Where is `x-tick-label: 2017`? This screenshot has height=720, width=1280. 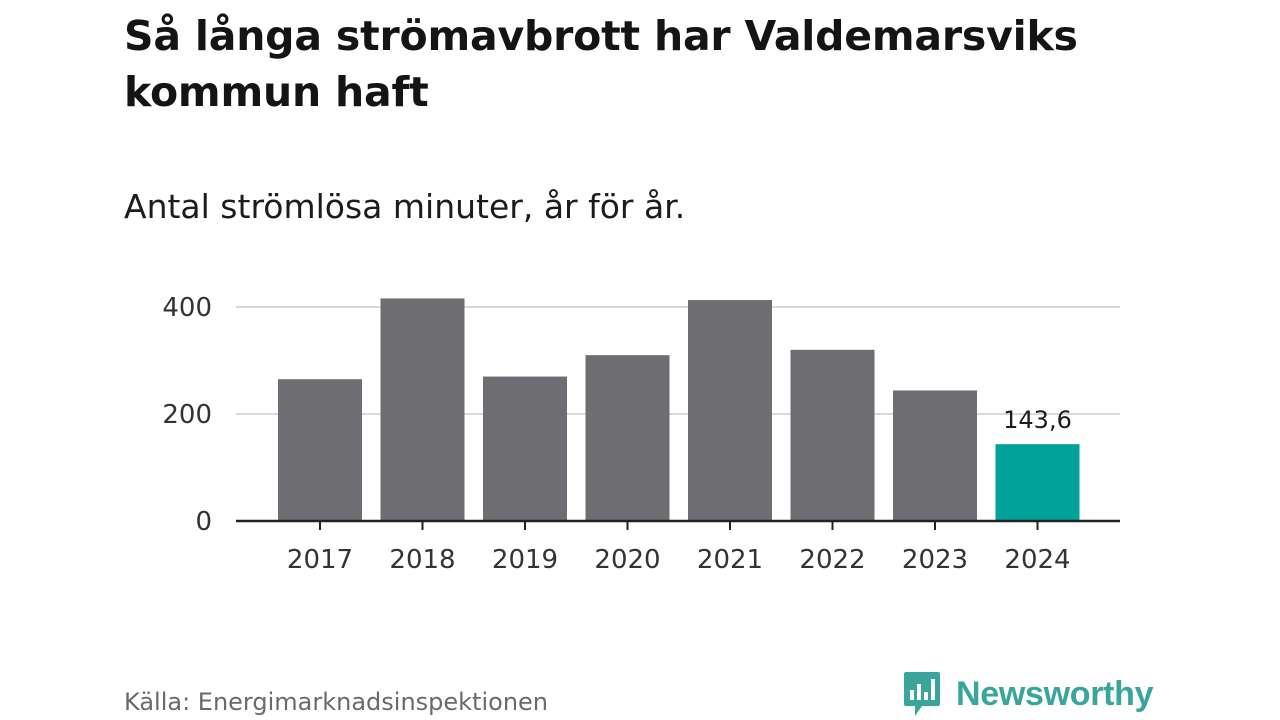
x-tick-label: 2017 is located at coordinates (320, 560).